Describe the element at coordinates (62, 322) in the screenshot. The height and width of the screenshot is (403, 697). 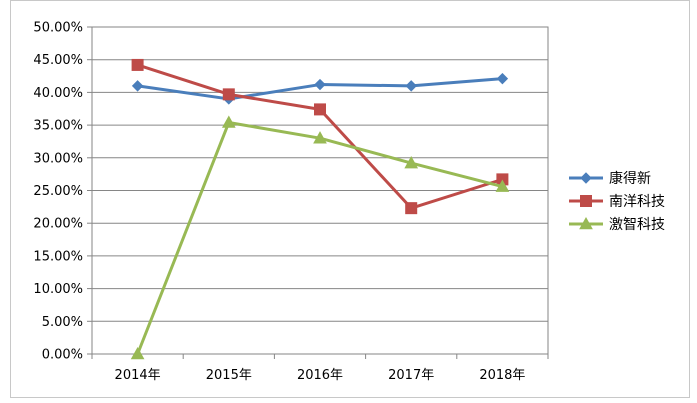
I see `y-tick-label: 5.00%` at that location.